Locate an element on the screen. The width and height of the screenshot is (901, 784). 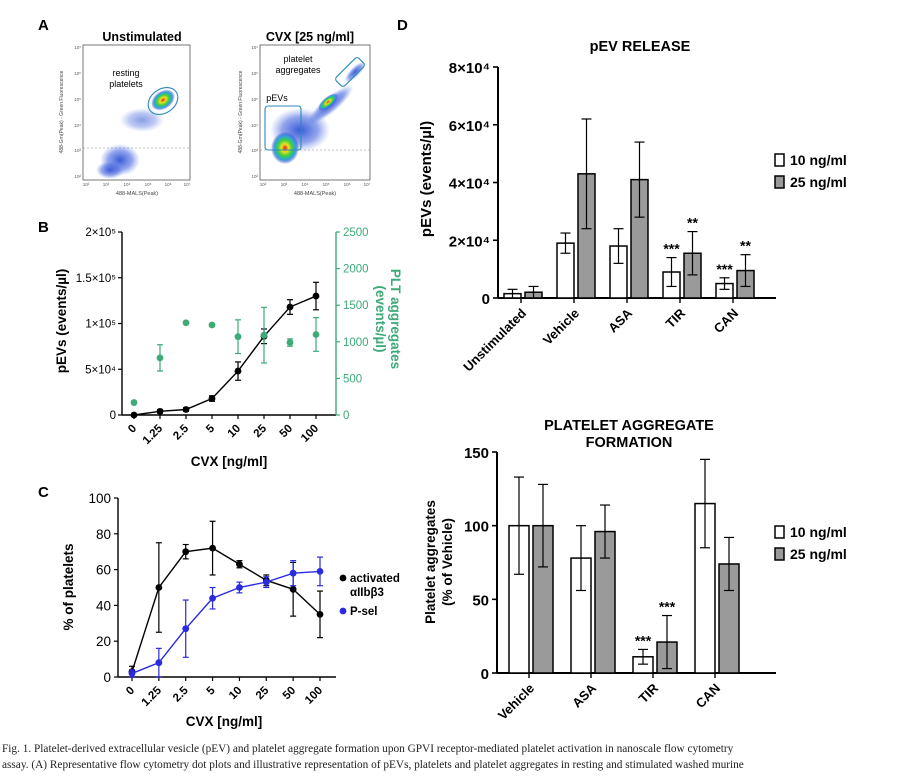
x-tick-label: TIR is located at coordinates (649, 693).